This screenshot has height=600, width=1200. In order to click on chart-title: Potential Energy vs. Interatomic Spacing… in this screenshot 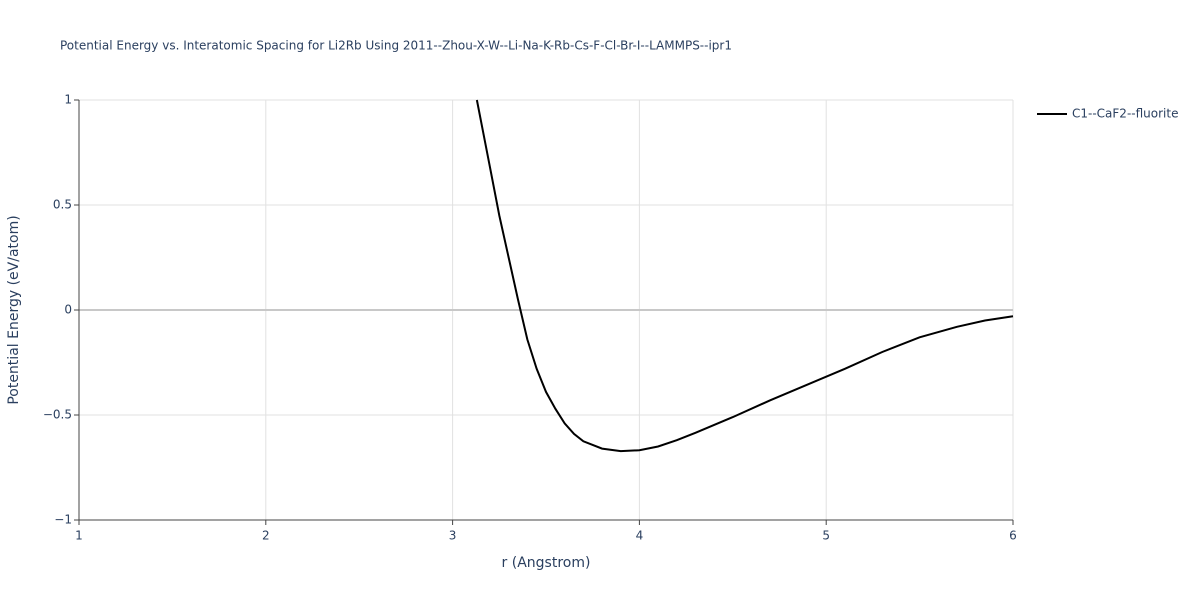, I will do `click(396, 46)`.